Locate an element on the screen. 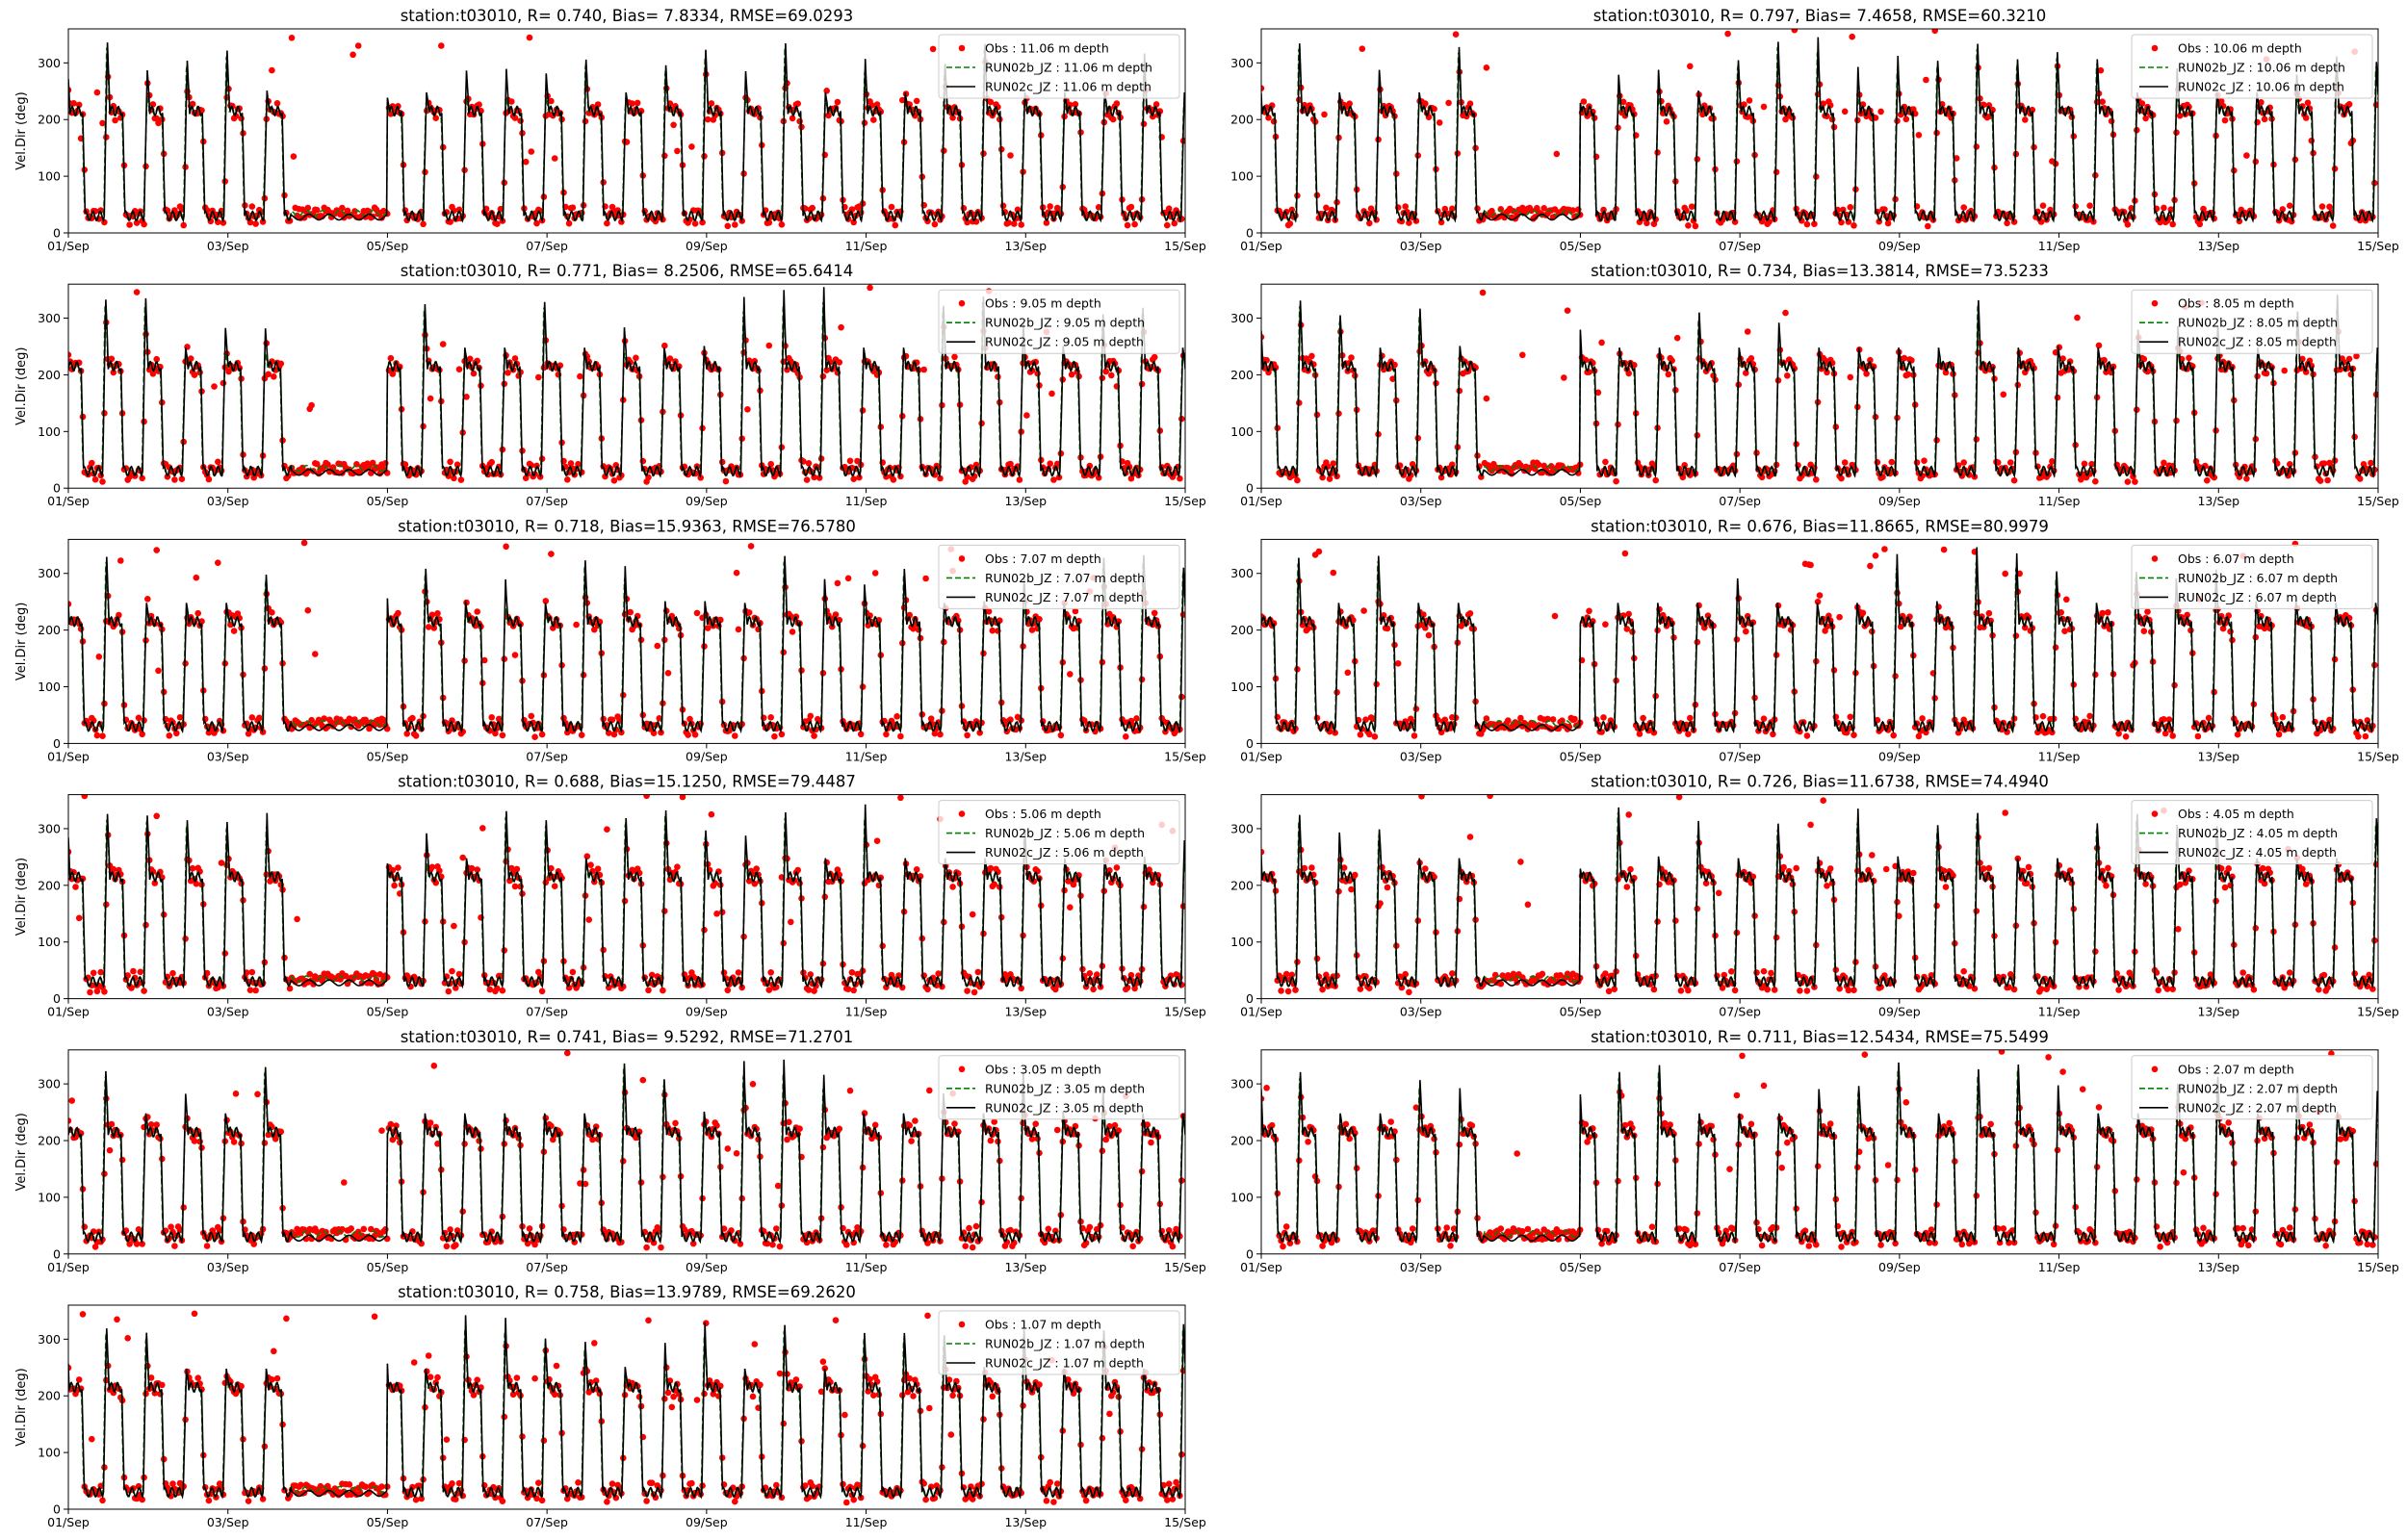 The height and width of the screenshot is (1540, 2407). legend-label: RUN02b_JZ : 6.07 m depth is located at coordinates (2258, 578).